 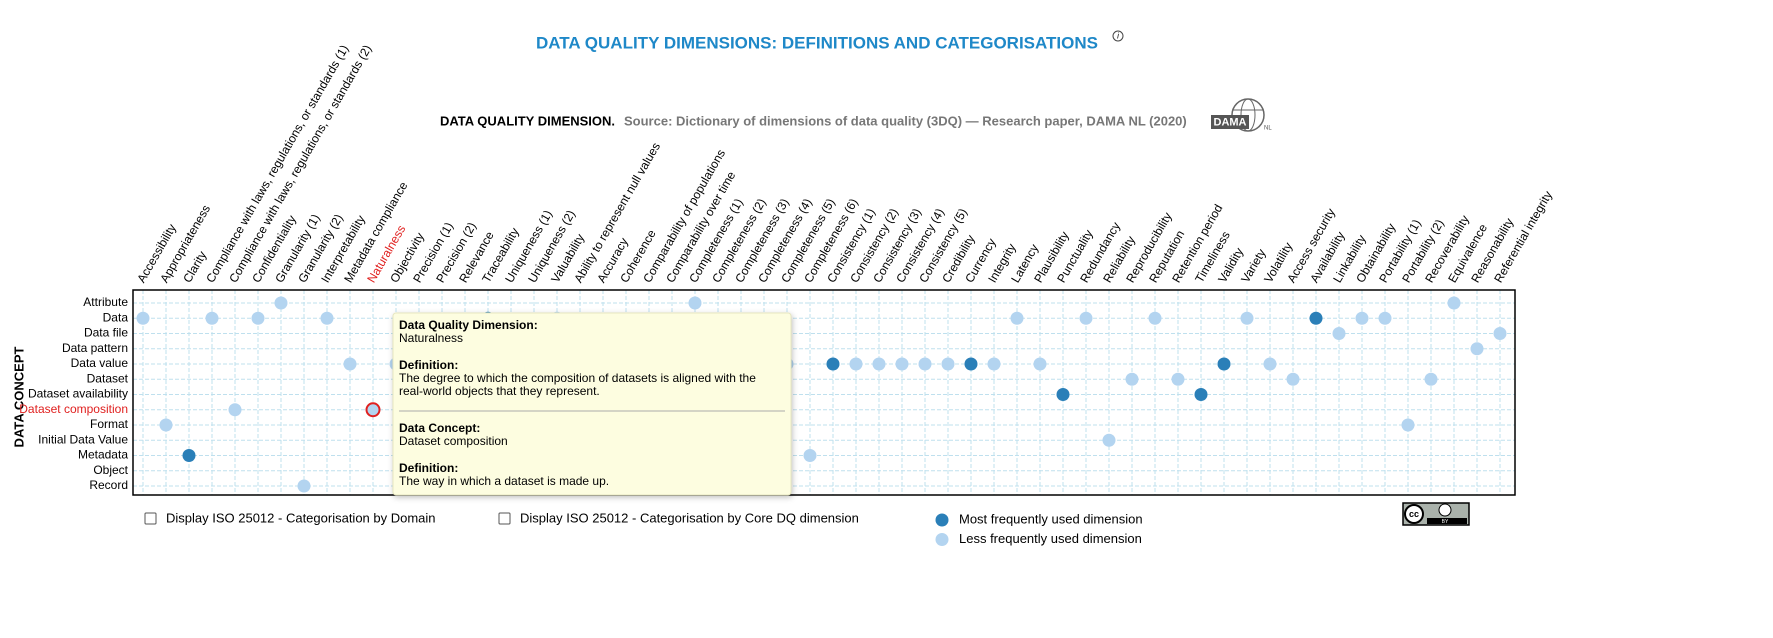 What do you see at coordinates (108, 485) in the screenshot?
I see `row-label: Record` at bounding box center [108, 485].